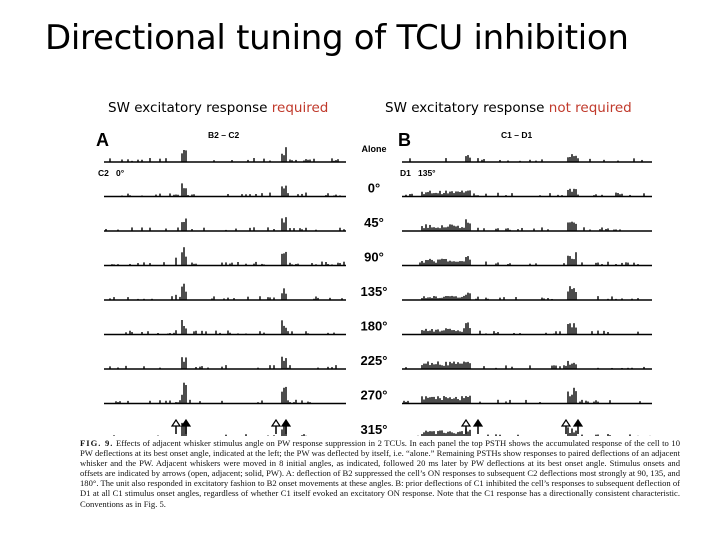 This screenshot has width=728, height=546. Describe the element at coordinates (97, 443) in the screenshot. I see `caption-label: FIG. 9.` at that location.